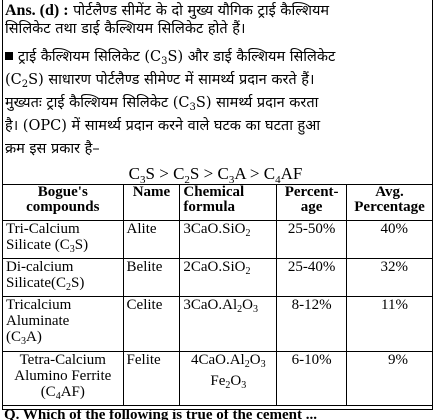  What do you see at coordinates (389, 378) in the screenshot?
I see `avg-cell: 9%` at bounding box center [389, 378].